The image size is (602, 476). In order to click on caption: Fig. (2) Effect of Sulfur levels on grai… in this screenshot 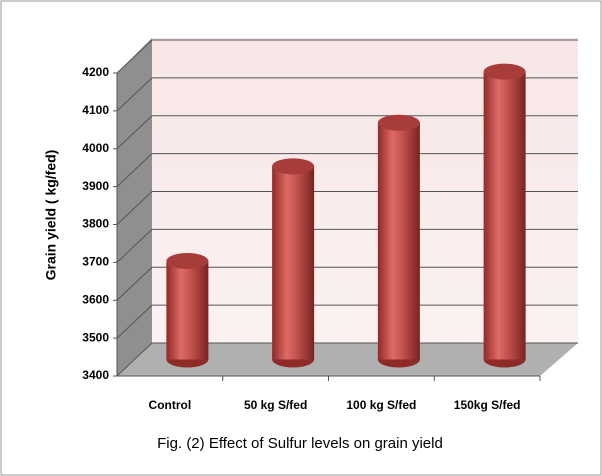, I will do `click(300, 443)`.